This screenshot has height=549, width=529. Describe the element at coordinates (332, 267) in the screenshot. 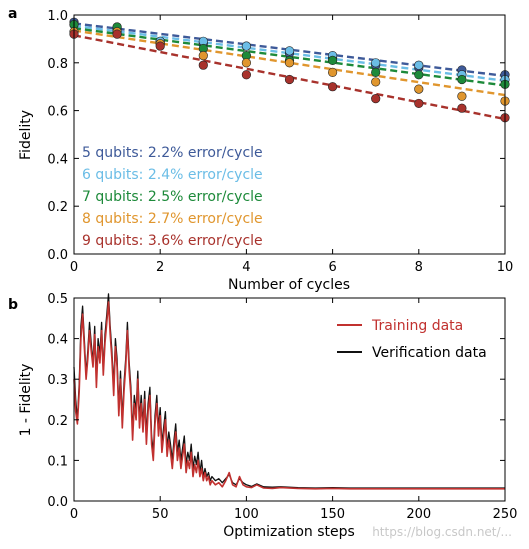

I see `x-tick-label: 6` at that location.